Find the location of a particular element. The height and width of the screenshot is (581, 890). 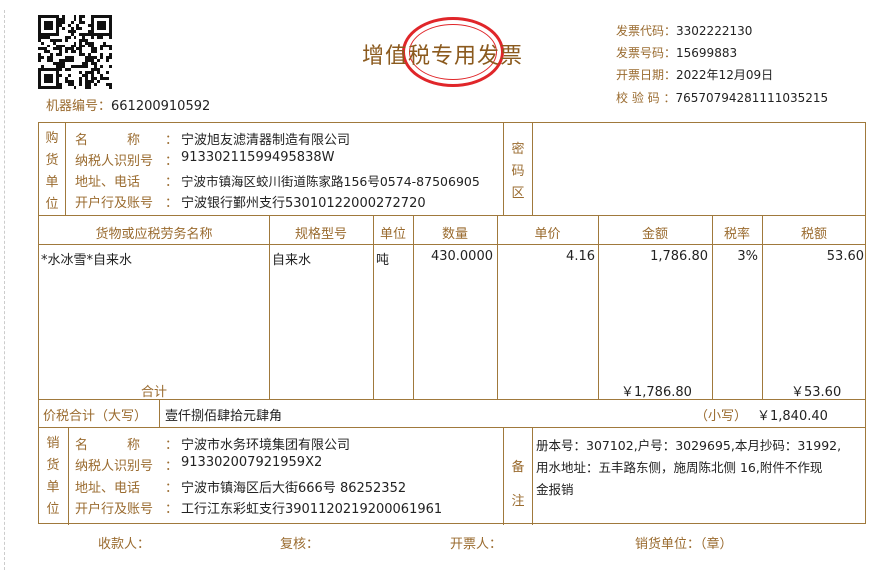

item-tax: 53.60 is located at coordinates (845, 256).